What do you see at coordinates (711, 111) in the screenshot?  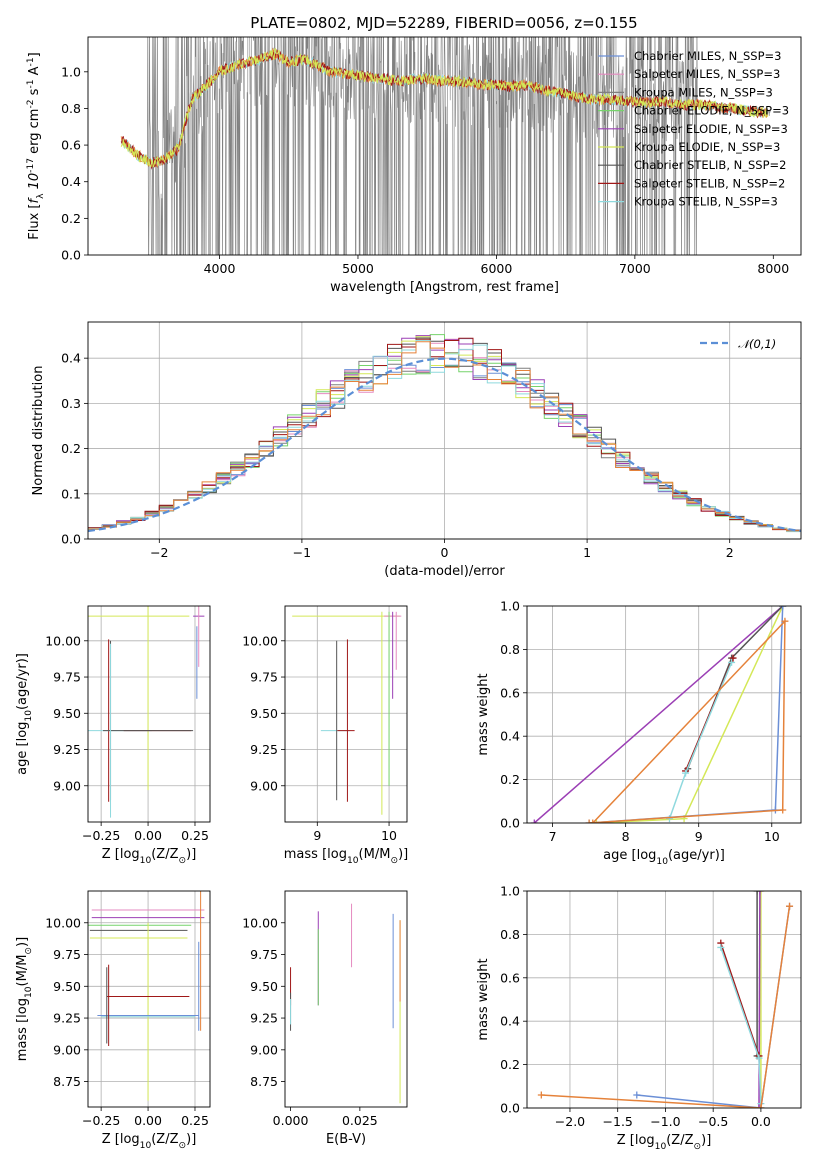 I see `legend-entry: Chabrier ELODIE, N_SSP=3` at bounding box center [711, 111].